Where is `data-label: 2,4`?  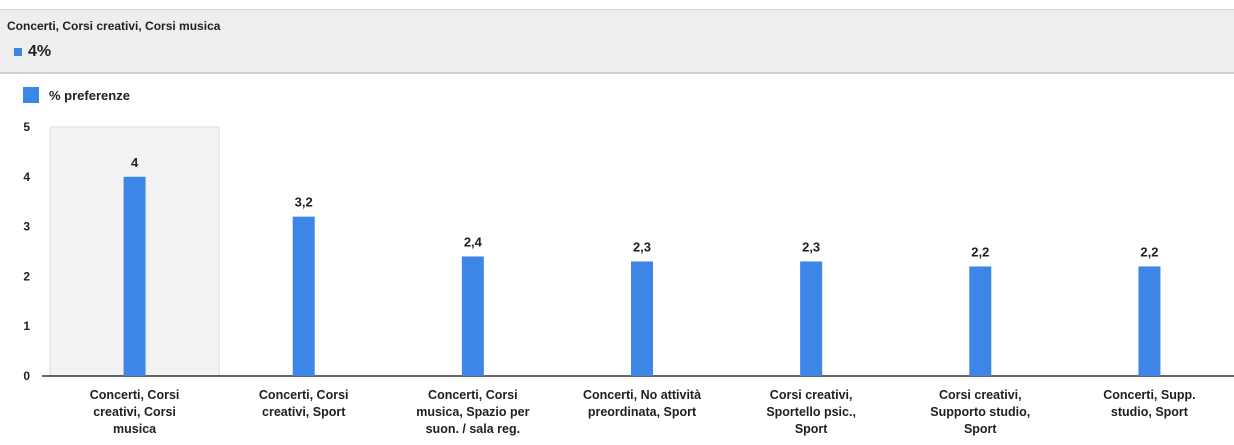
data-label: 2,4 is located at coordinates (473, 241).